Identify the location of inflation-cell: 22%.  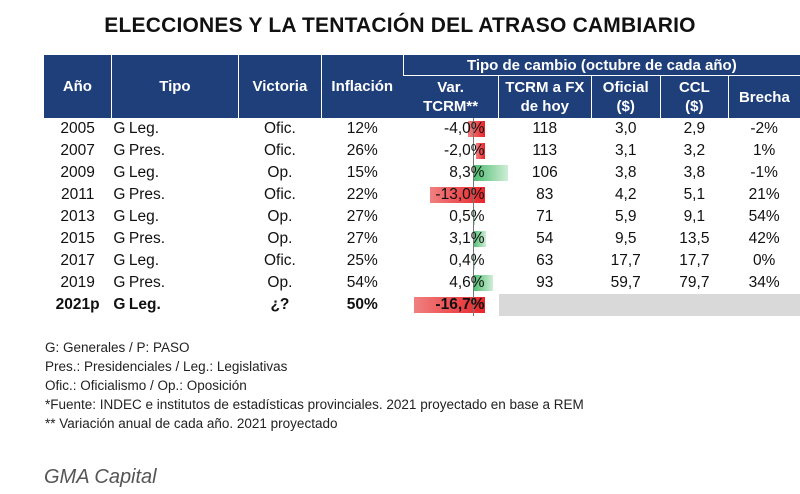
(362, 194).